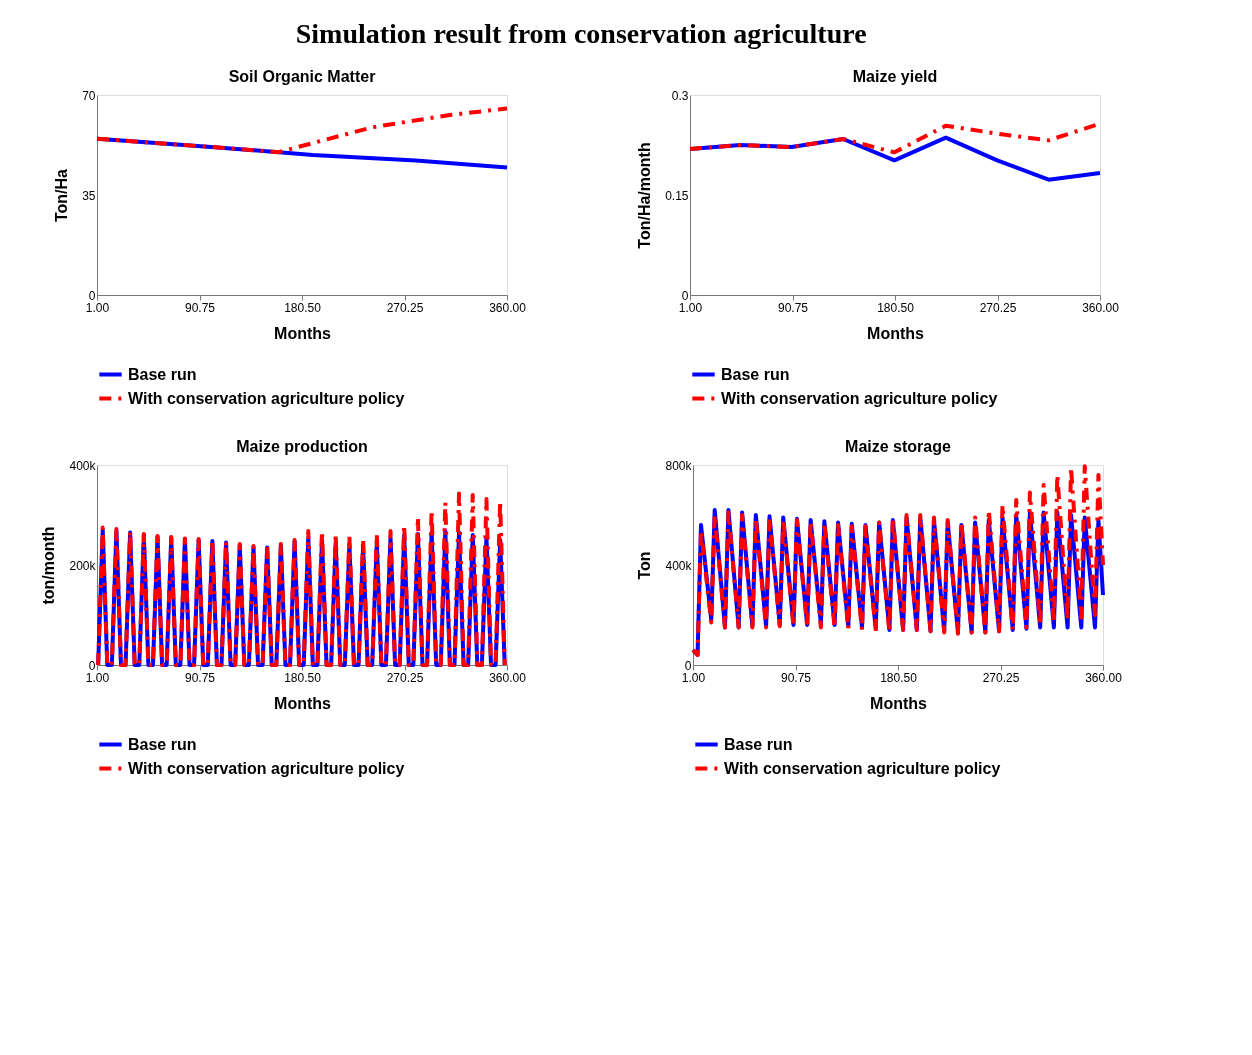 Image resolution: width=1252 pixels, height=1055 pixels. I want to click on y-axis-title: Ton/Ha/month, so click(645, 195).